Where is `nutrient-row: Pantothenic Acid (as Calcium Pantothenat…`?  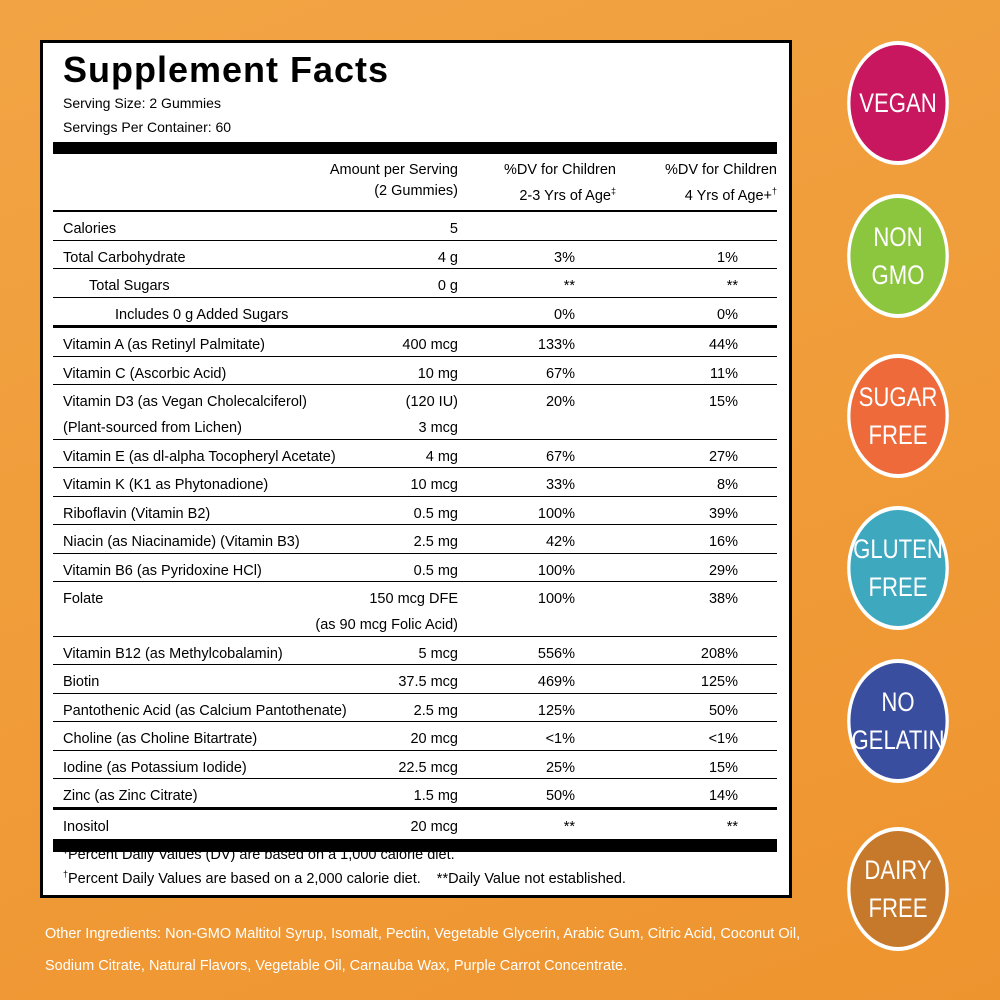
nutrient-row: Pantothenic Acid (as Calcium Pantothenat… is located at coordinates (415, 708).